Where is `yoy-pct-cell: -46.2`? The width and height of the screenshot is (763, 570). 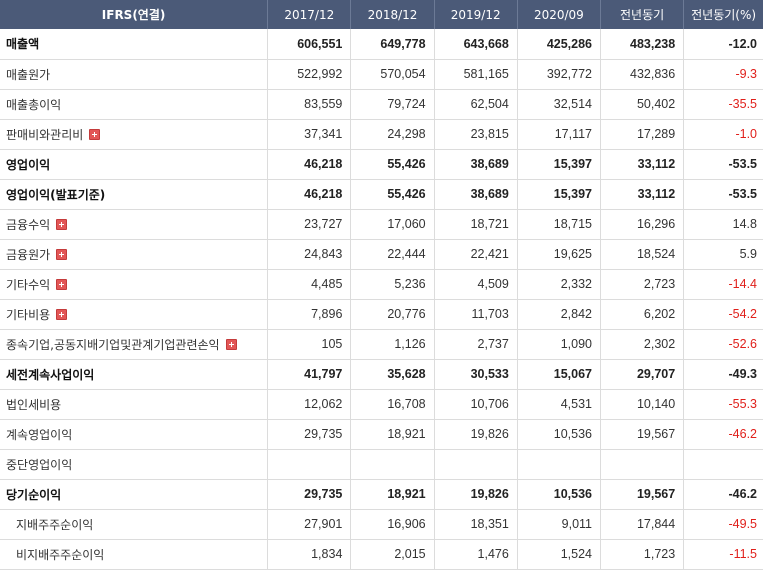 yoy-pct-cell: -46.2 is located at coordinates (723, 494).